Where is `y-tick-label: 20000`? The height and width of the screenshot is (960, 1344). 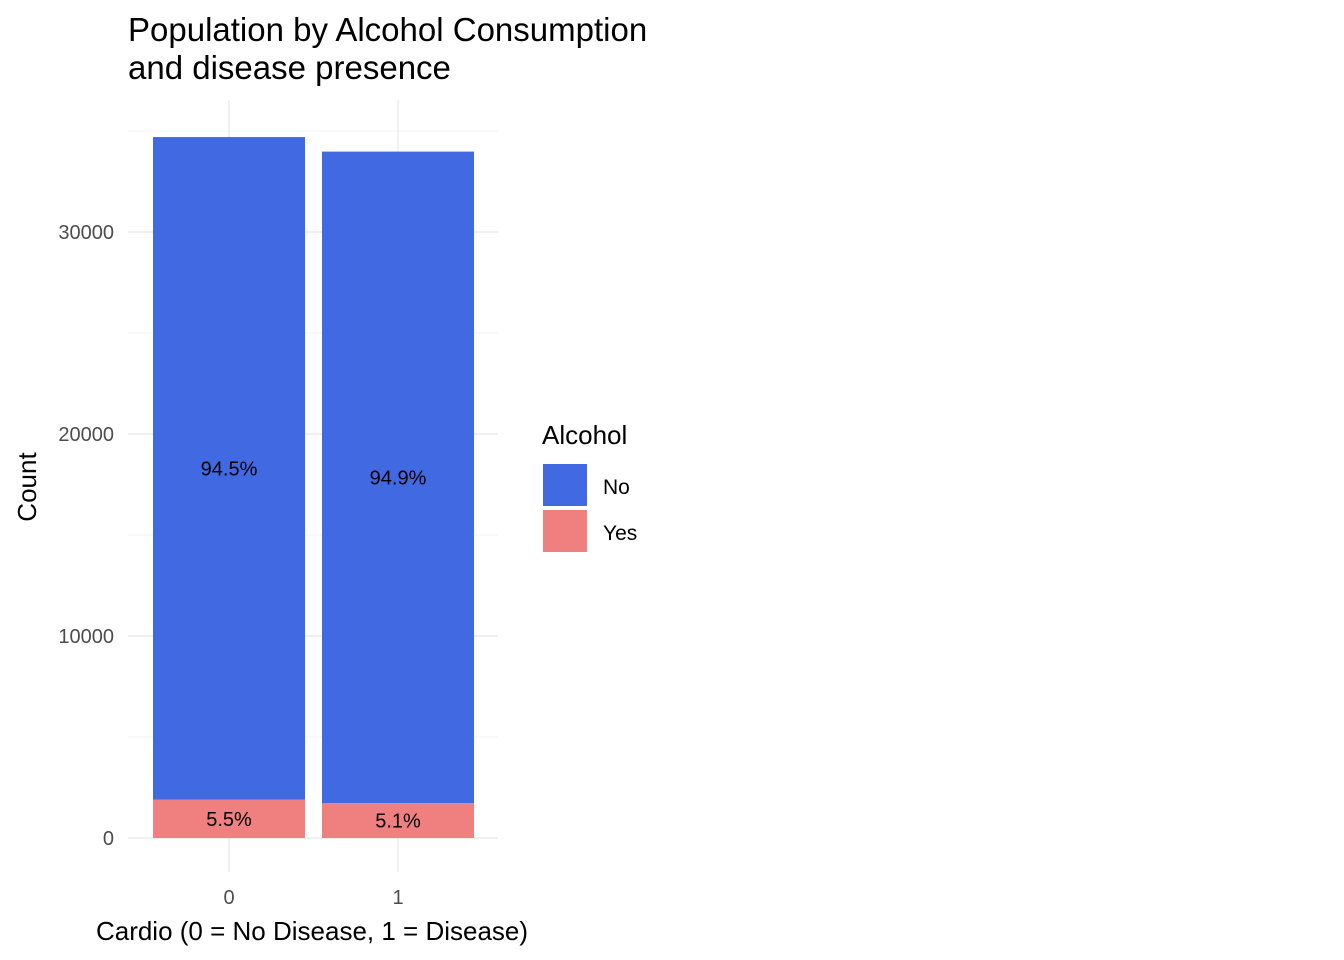 y-tick-label: 20000 is located at coordinates (86, 435).